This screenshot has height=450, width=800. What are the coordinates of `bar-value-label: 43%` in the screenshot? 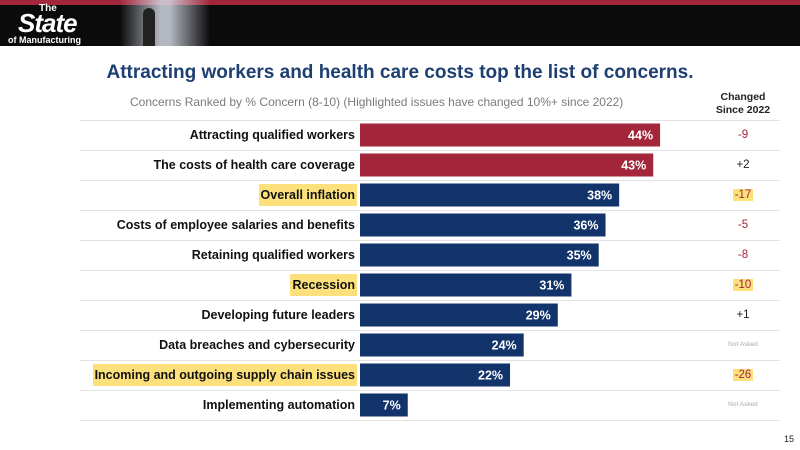 It's located at (633, 166).